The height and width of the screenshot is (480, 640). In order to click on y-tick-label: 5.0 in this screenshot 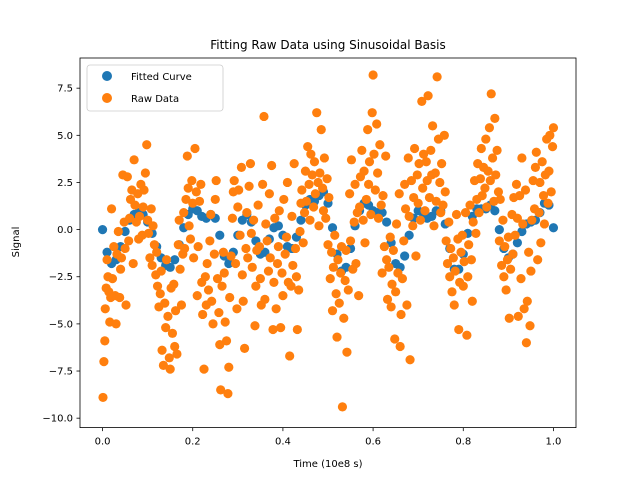, I will do `click(65, 136)`.